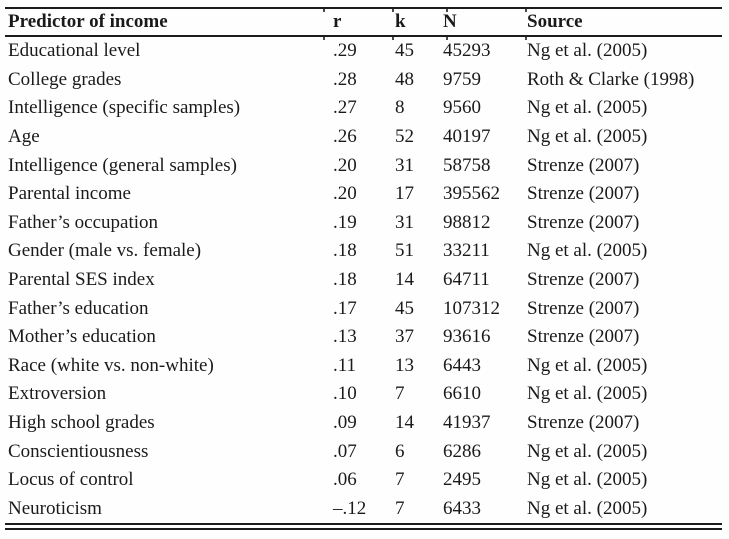 The width and height of the screenshot is (729, 539). I want to click on r-cell: .26, so click(345, 137).